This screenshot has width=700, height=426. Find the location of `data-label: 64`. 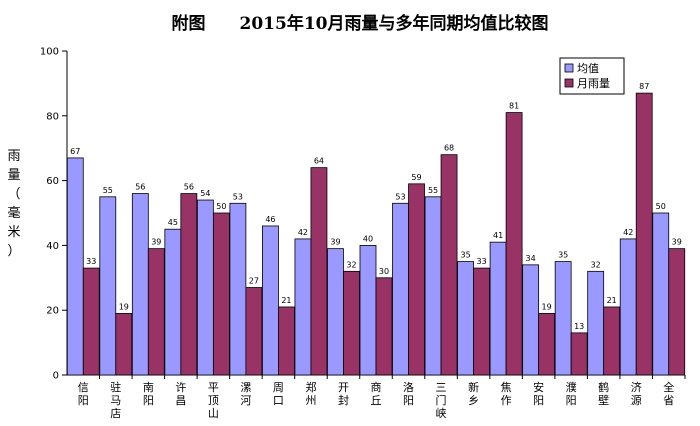

data-label: 64 is located at coordinates (319, 161).